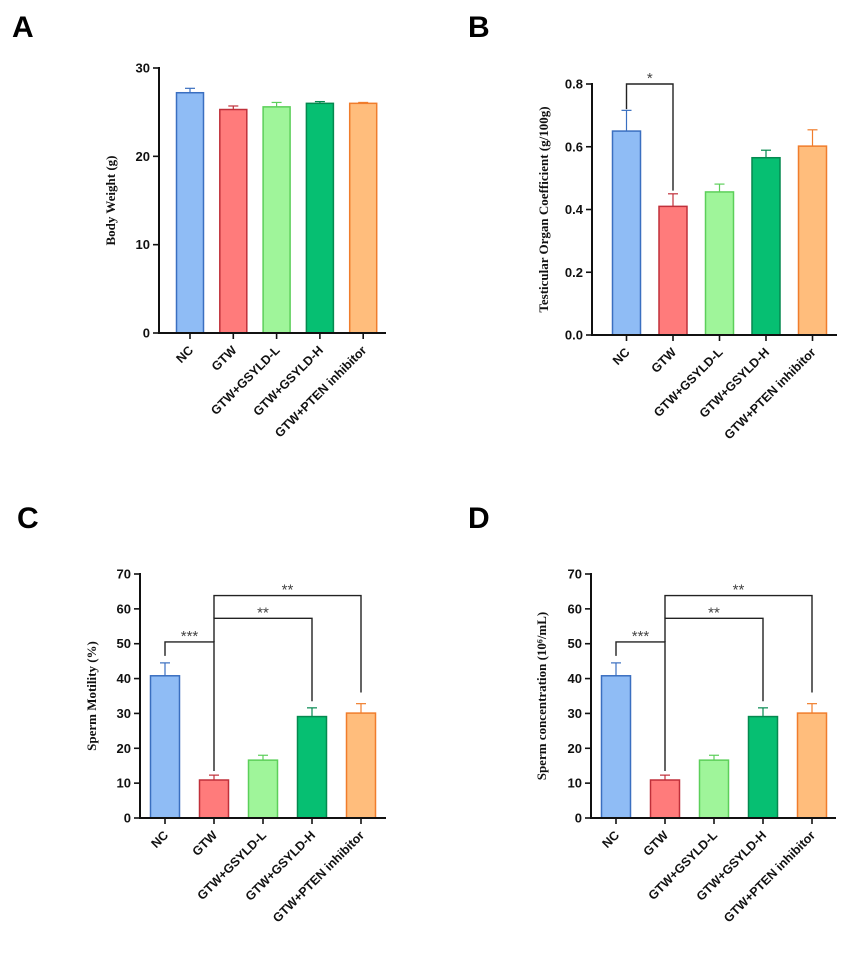 This screenshot has width=853, height=954. Describe the element at coordinates (479, 27) in the screenshot. I see `panel-letter-b: B` at that location.